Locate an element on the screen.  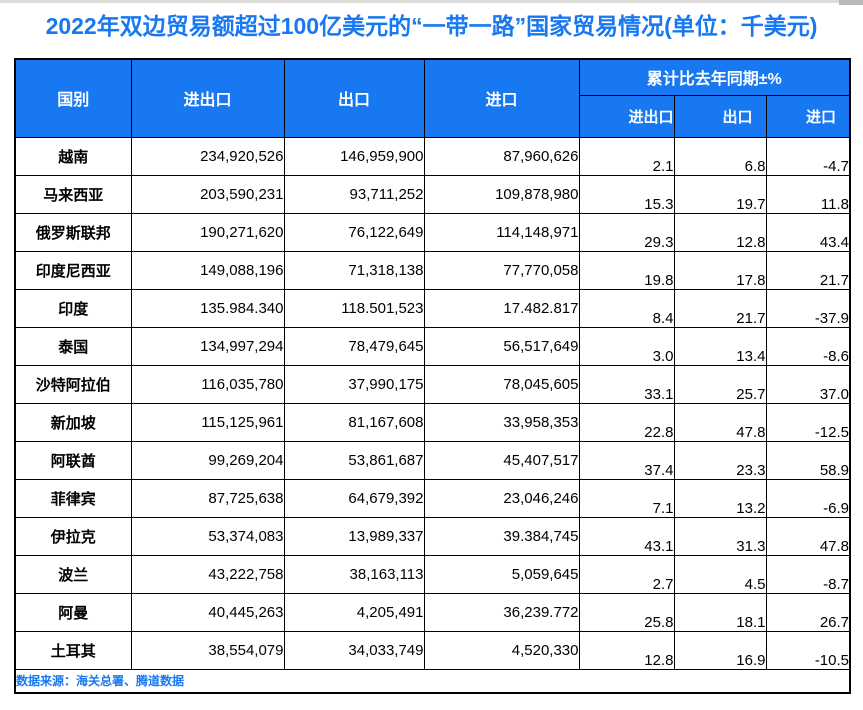
export-cell: 37,990,175 is located at coordinates (354, 384).